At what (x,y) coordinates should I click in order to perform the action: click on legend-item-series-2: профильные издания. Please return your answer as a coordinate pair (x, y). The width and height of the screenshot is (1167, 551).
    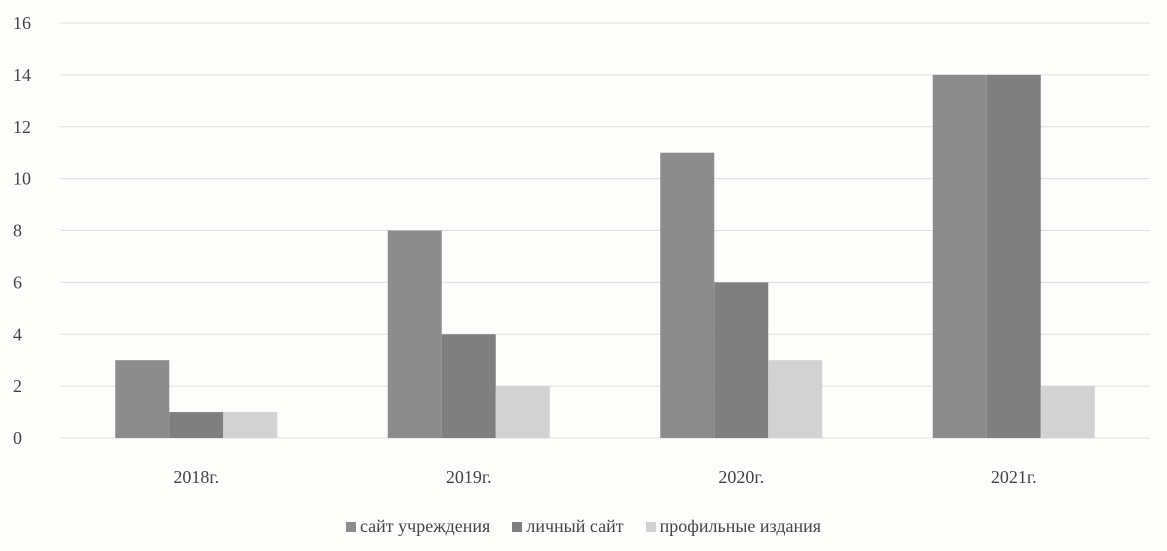
    Looking at the image, I should click on (733, 526).